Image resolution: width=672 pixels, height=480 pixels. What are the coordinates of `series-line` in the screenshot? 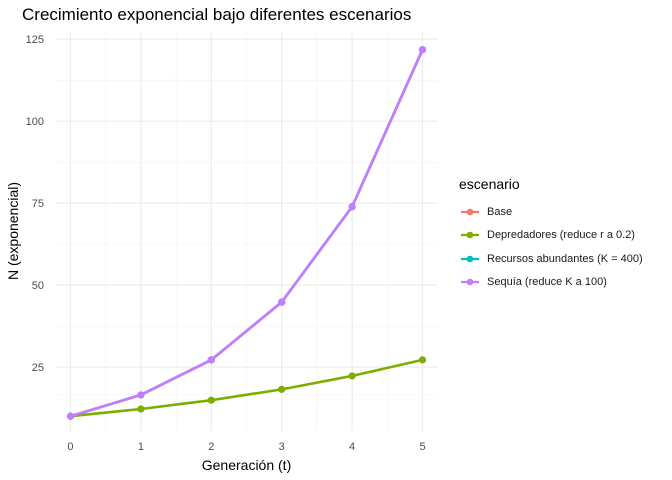 It's located at (246, 388).